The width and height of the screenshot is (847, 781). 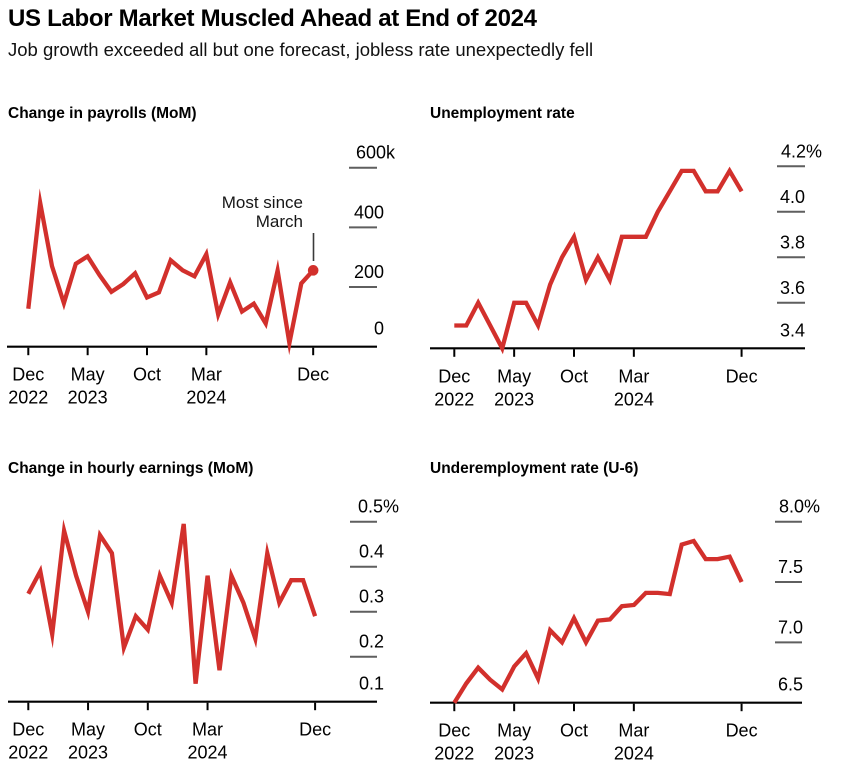 I want to click on y-tick-label: 4.0, so click(x=792, y=197).